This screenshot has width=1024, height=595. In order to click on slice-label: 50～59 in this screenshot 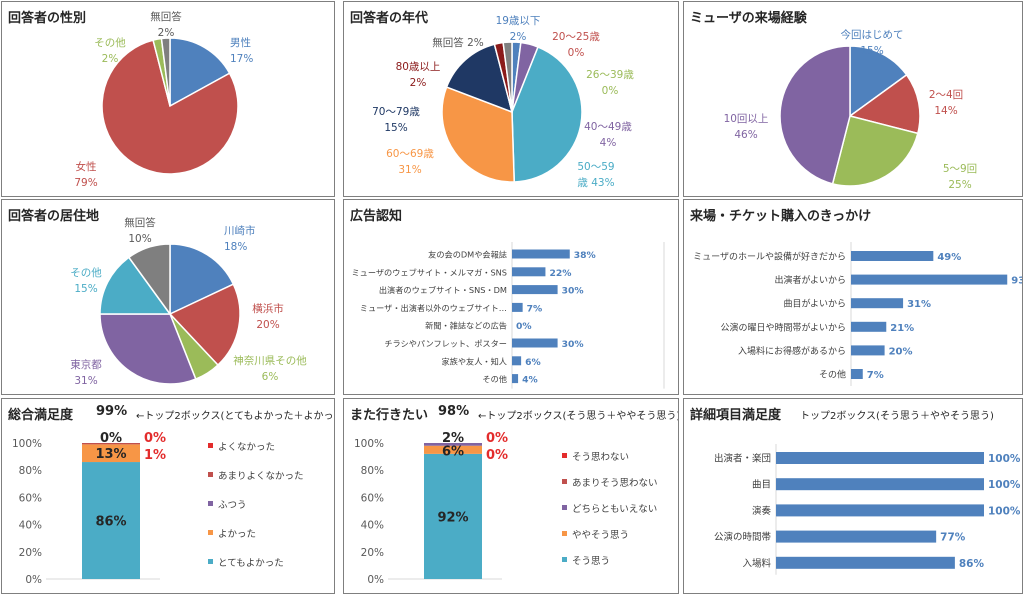, I will do `click(595, 167)`.